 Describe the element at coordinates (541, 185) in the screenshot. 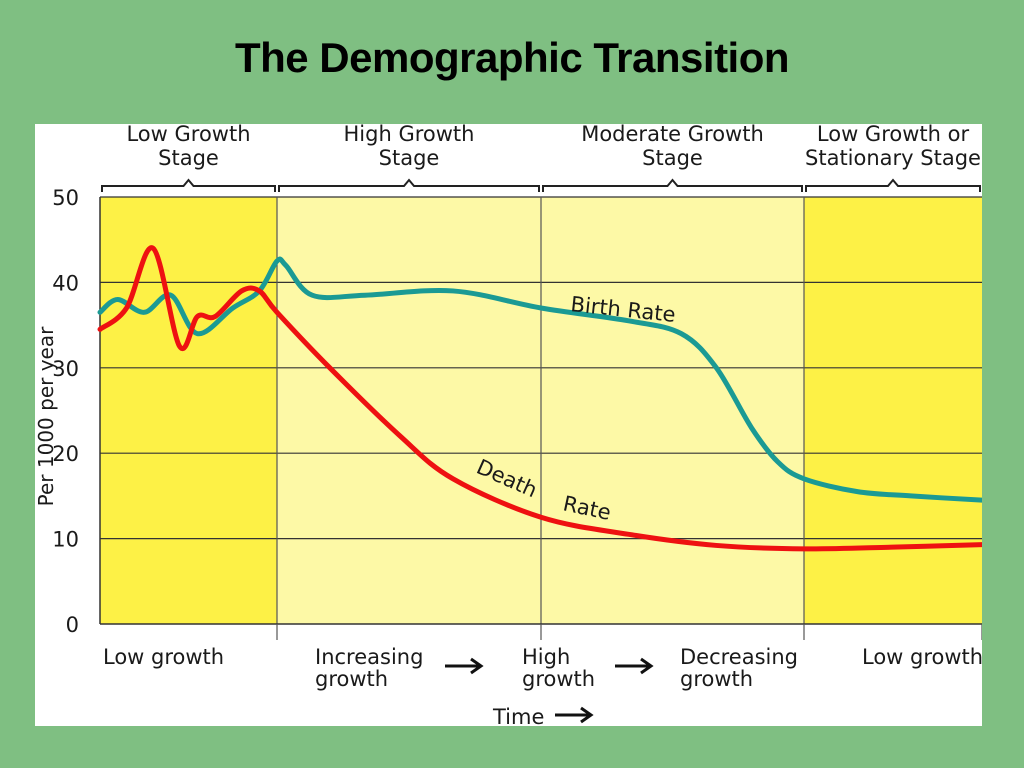

I see `stage-brackets` at that location.